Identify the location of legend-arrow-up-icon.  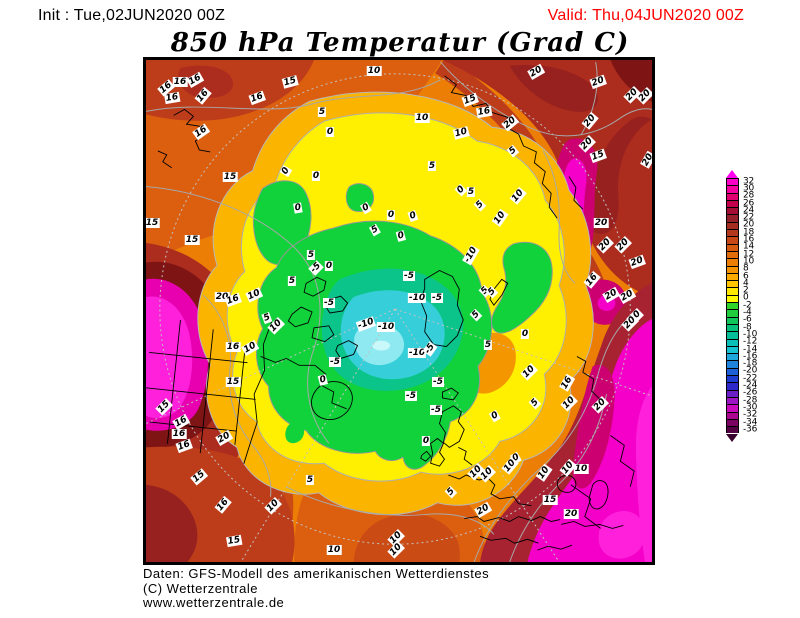
(732, 174).